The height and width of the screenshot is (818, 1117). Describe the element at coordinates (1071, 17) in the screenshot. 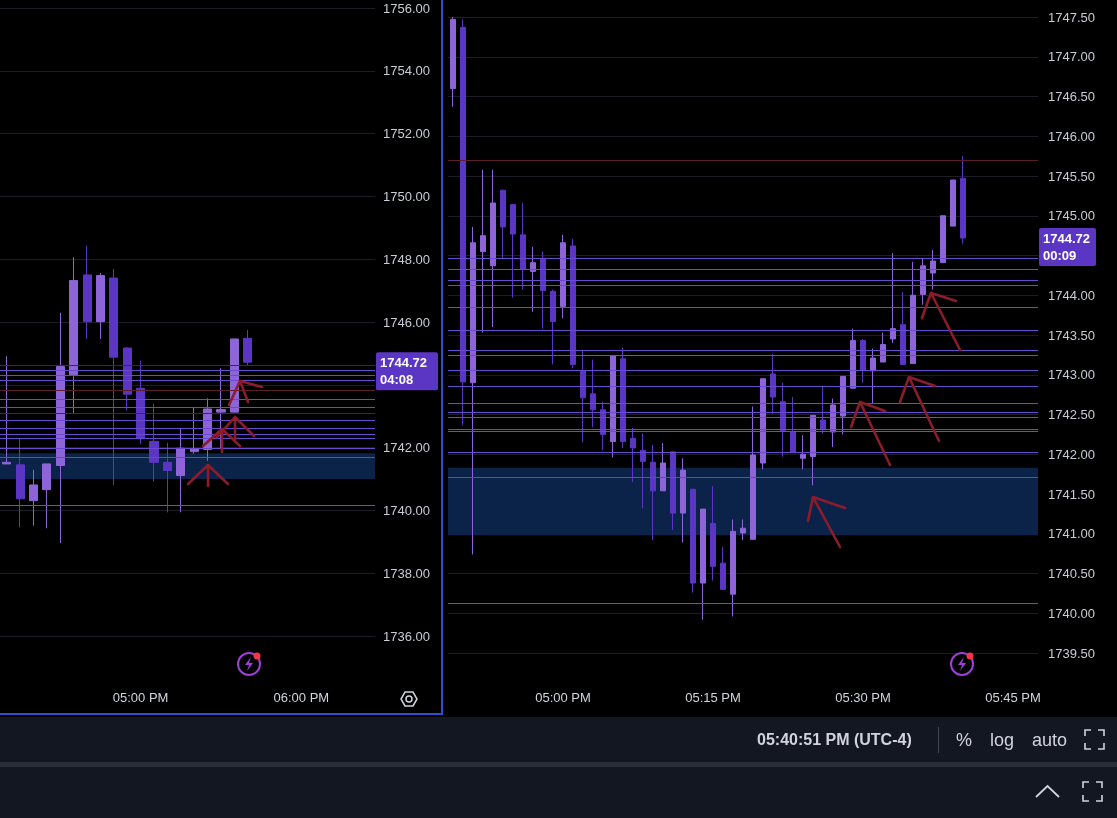

I see `y-tick-label: 1747.50` at that location.